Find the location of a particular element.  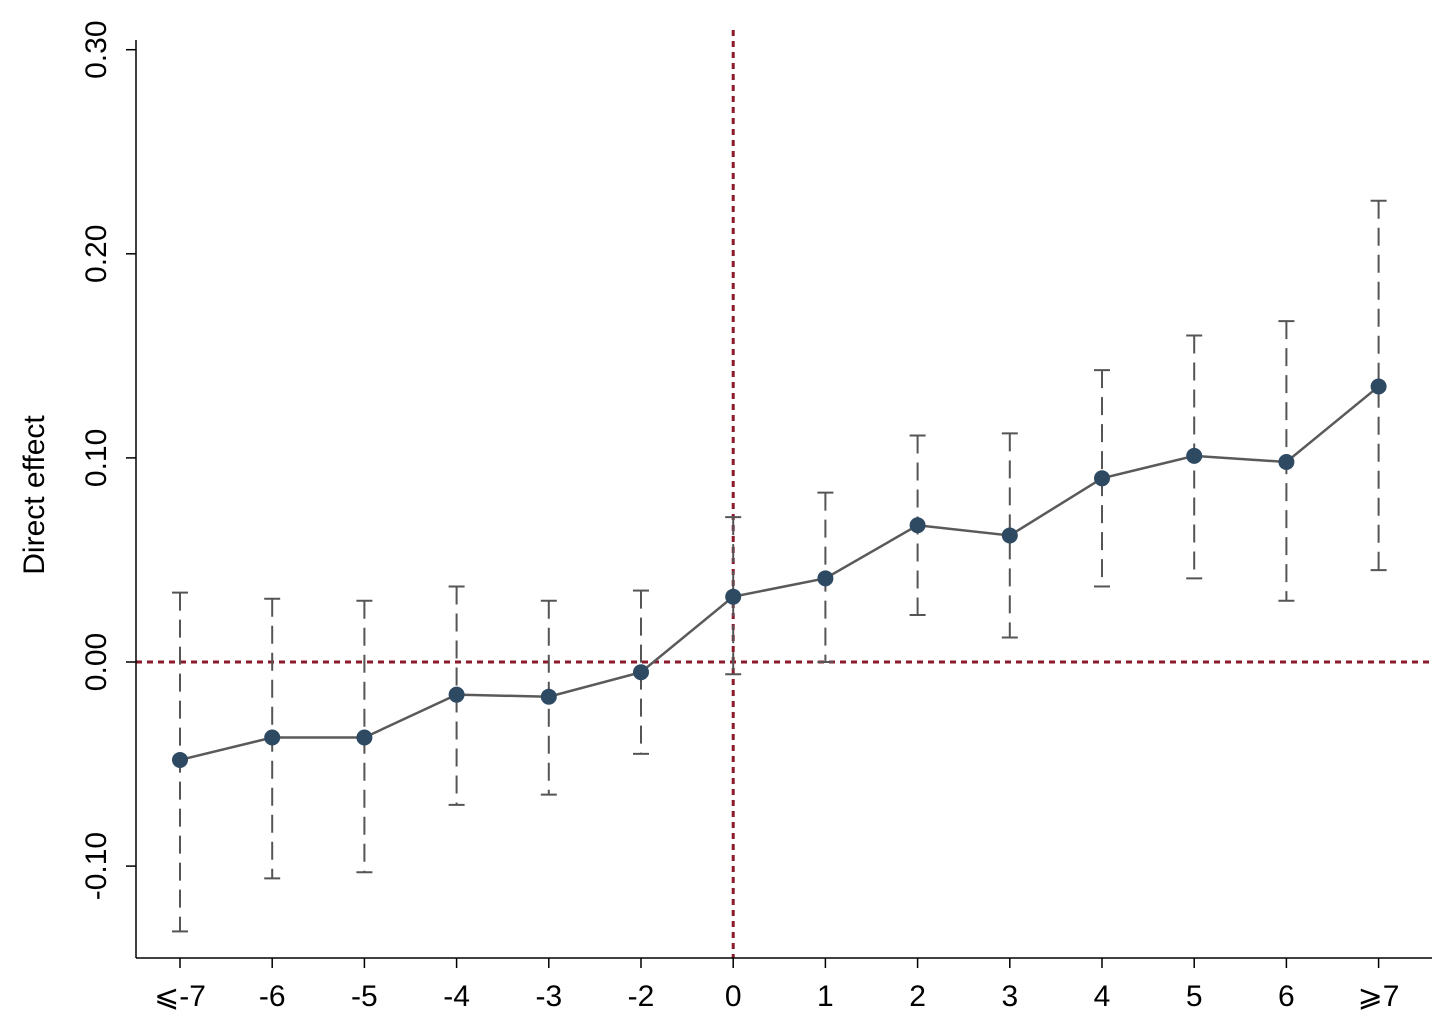

x-tick-label: ⩾7 is located at coordinates (1379, 996).